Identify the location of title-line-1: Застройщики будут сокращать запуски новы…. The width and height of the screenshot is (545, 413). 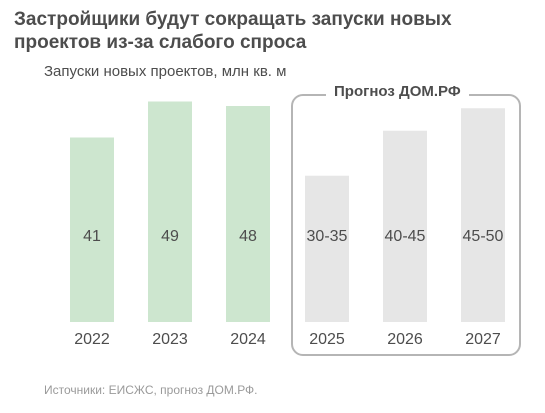
(233, 19).